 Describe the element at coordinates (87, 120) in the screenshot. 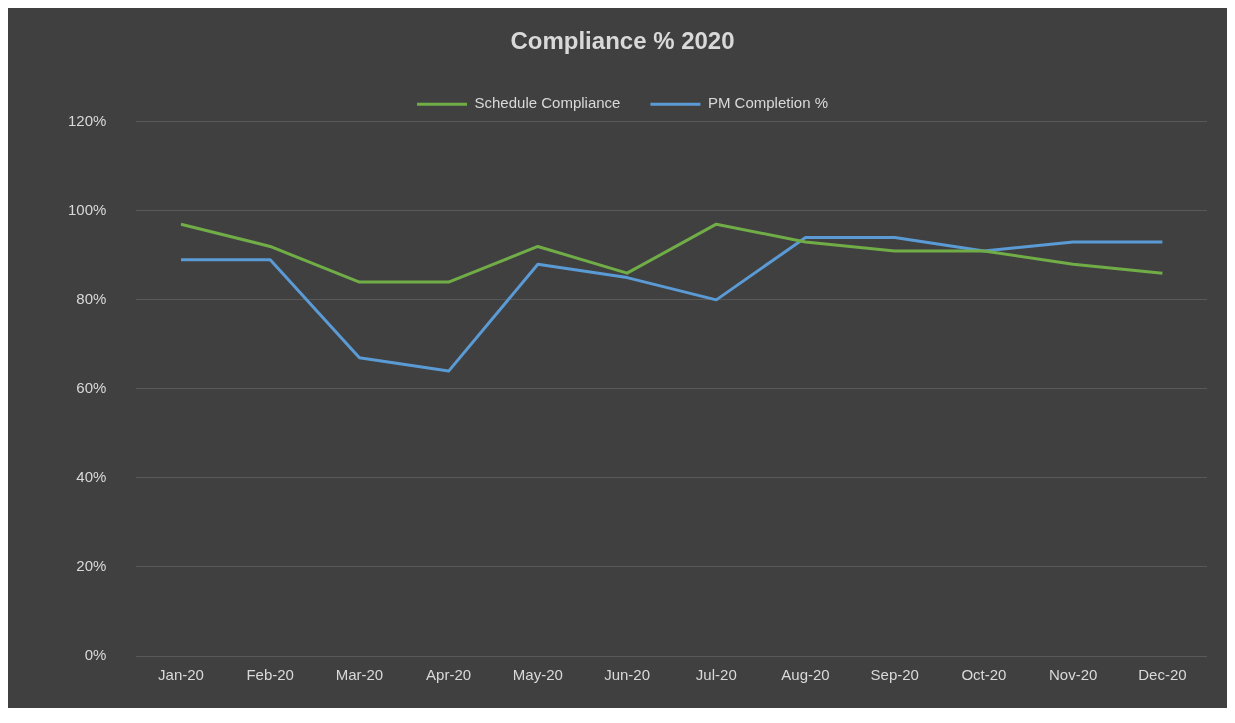

I see `y-tick-label: 120%` at that location.